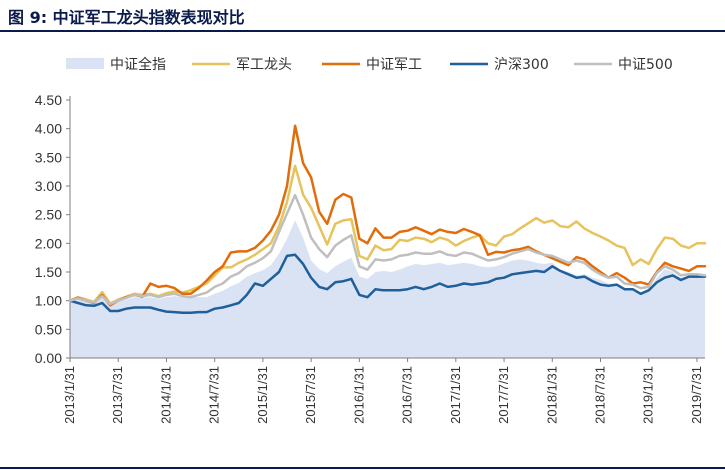 Image resolution: width=725 pixels, height=470 pixels. Describe the element at coordinates (214, 395) in the screenshot. I see `x-tick-label: 2014/7/31` at that location.